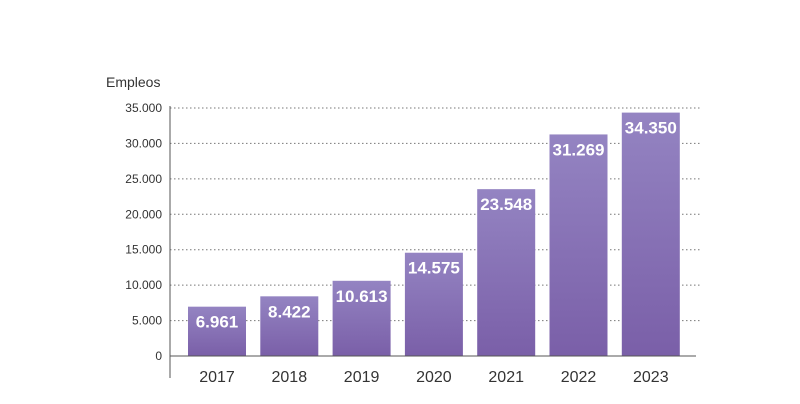 The image size is (800, 404). Describe the element at coordinates (143, 179) in the screenshot. I see `y-tick-label: 25.000` at that location.